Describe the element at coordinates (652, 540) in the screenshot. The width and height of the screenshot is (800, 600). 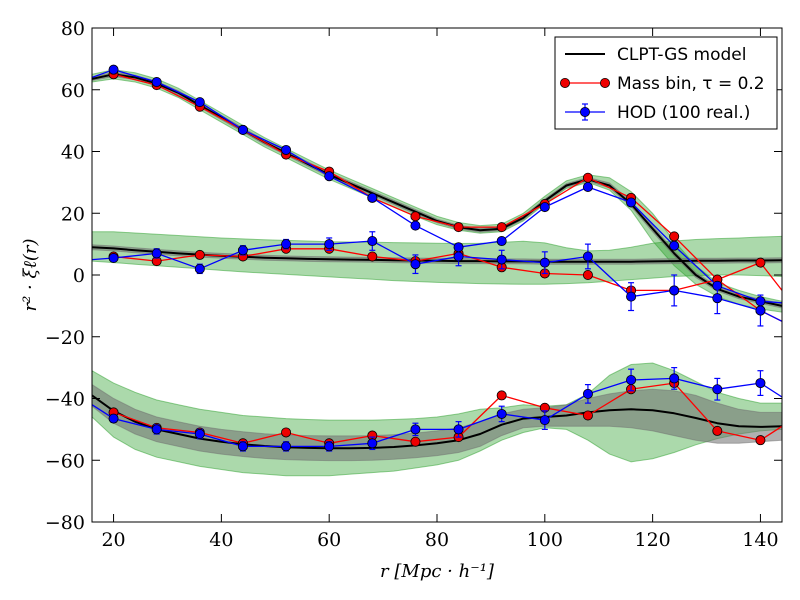
I see `x-tick-label: 120` at that location.